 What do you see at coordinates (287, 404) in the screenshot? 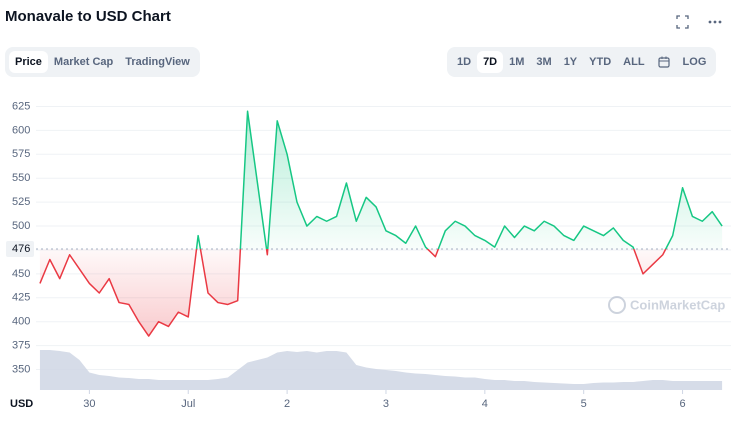
I see `x-tick-label: 2` at bounding box center [287, 404].